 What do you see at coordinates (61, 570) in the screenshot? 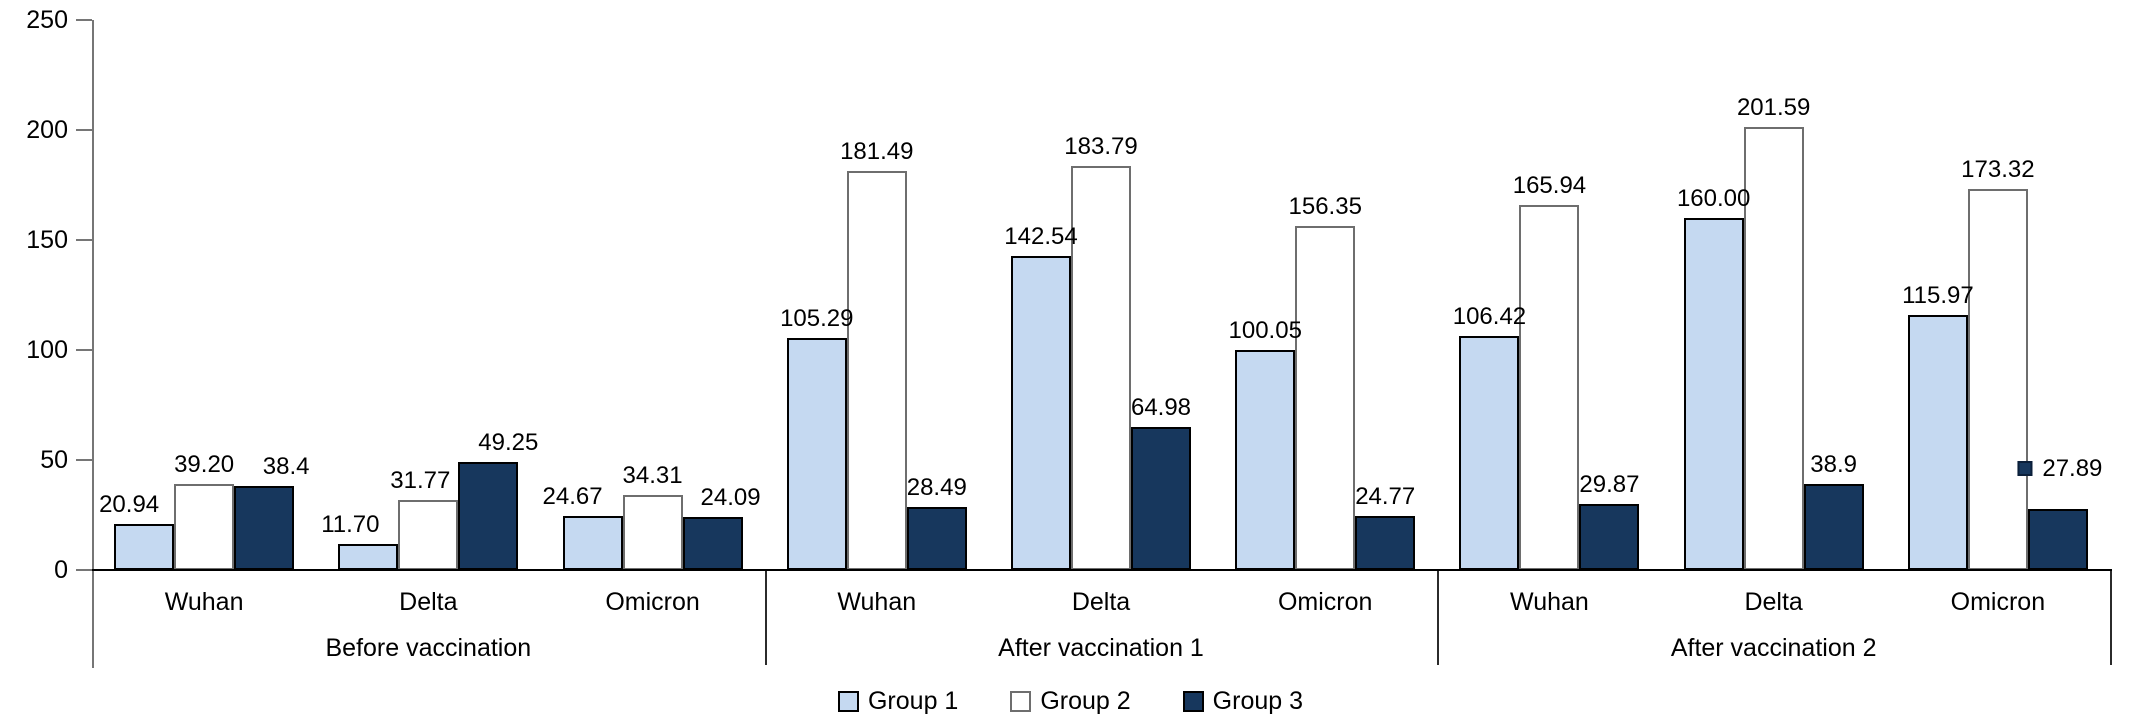
I see `y-tick-label: 0` at bounding box center [61, 570].